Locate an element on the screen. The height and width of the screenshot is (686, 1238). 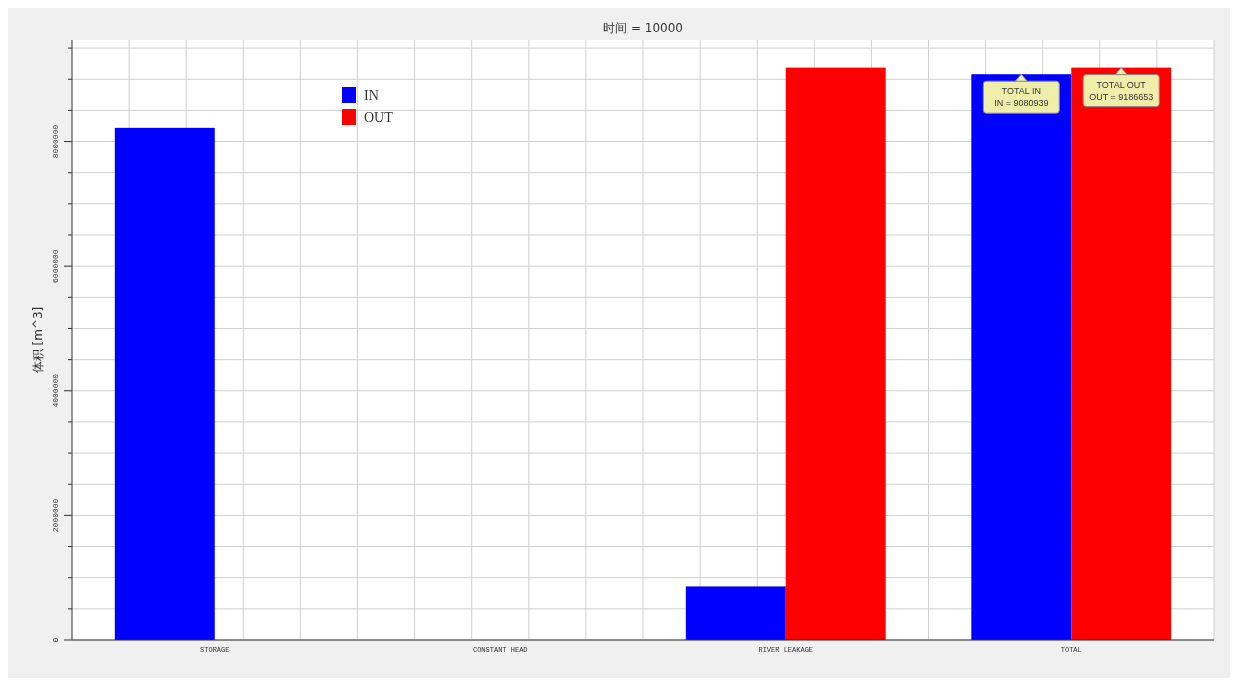
legend-label: OUT is located at coordinates (379, 117).